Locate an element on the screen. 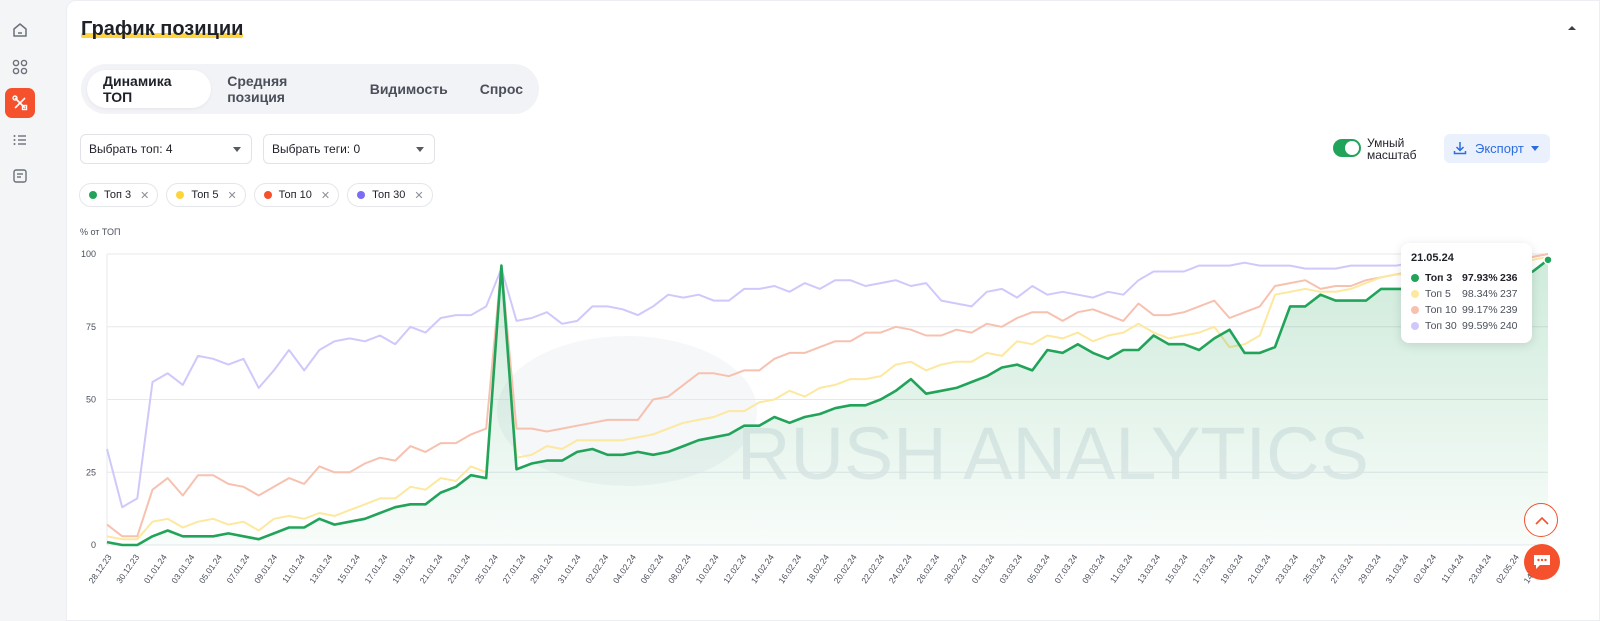 The height and width of the screenshot is (621, 1600). smart-scale-toggle is located at coordinates (1347, 148).